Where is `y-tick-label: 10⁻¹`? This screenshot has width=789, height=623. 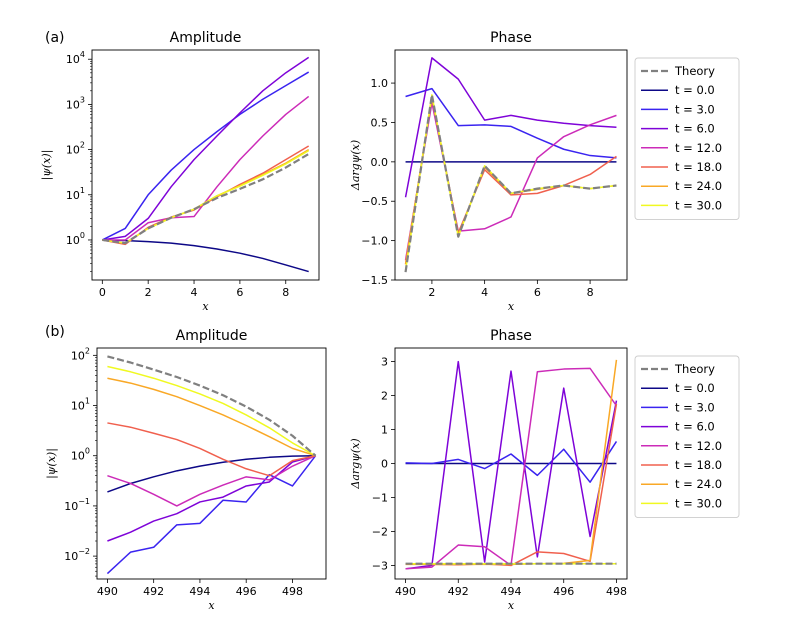
y-tick-label: 10⁻¹ is located at coordinates (77, 505).